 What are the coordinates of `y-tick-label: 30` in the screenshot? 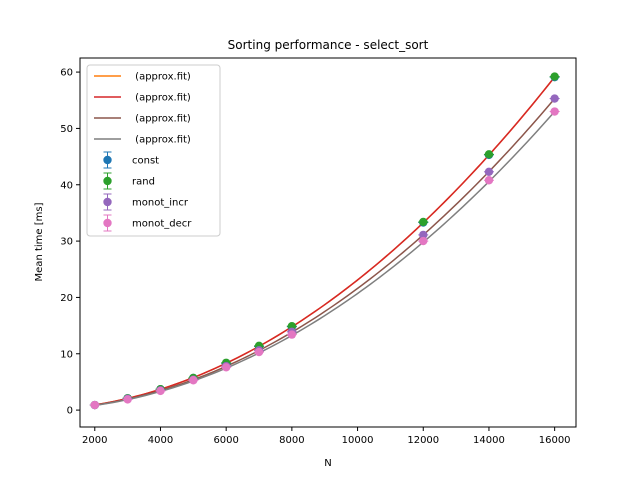 It's located at (66, 242).